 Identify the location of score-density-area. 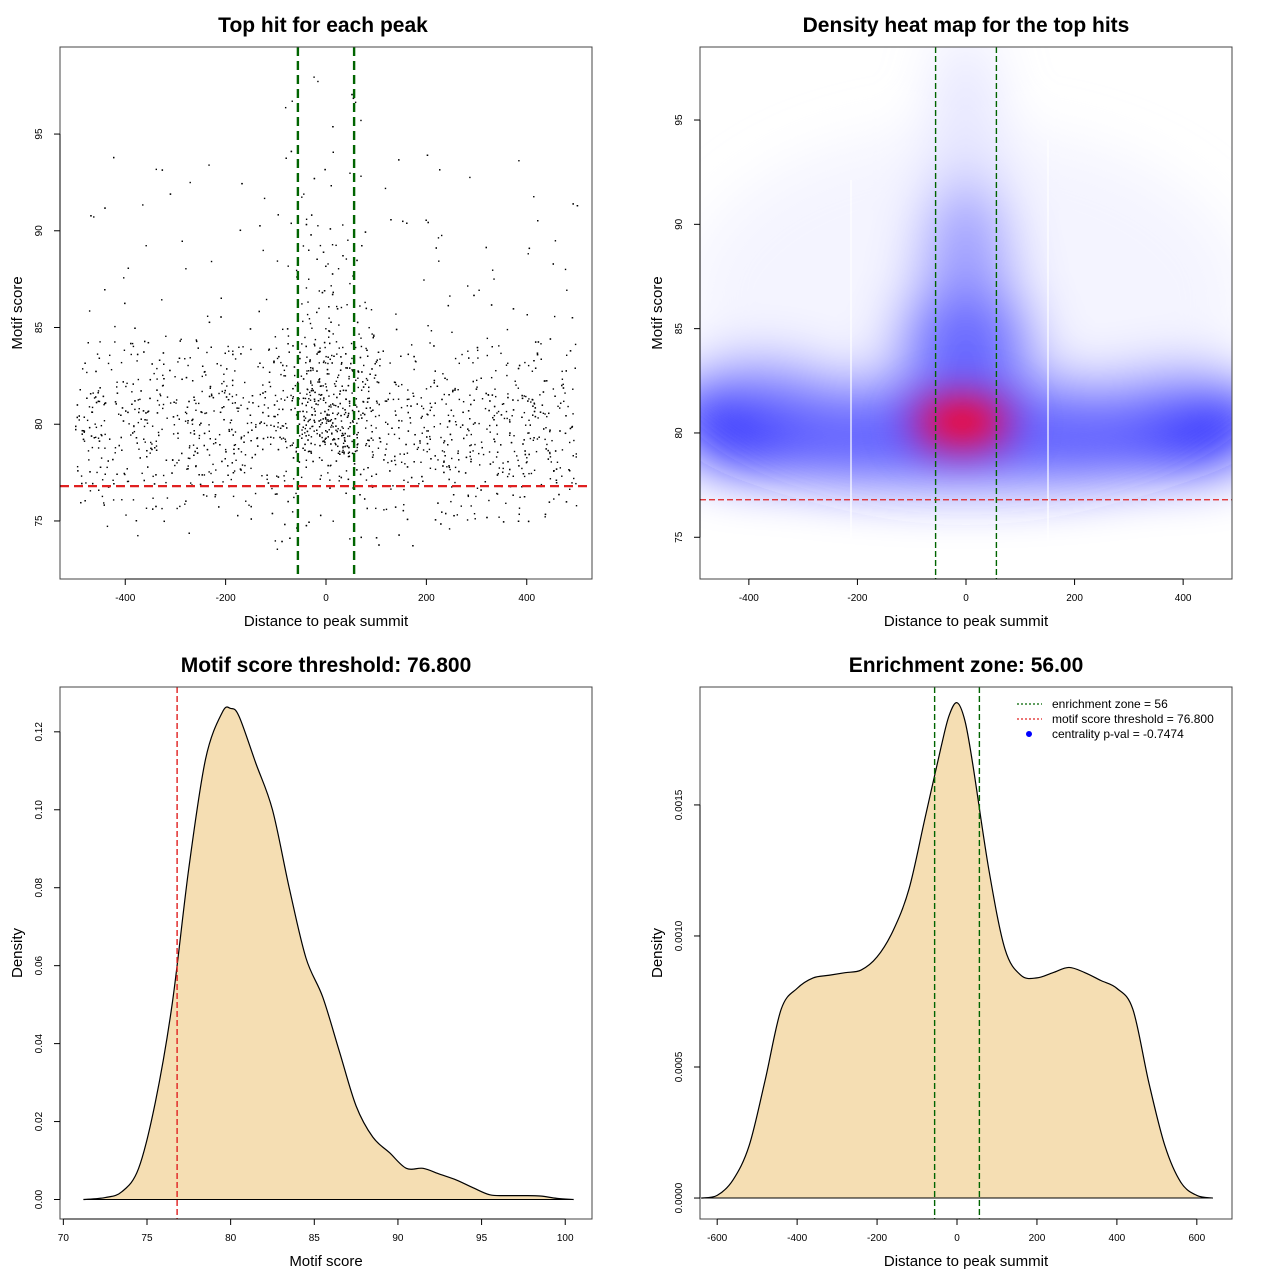
(328, 953).